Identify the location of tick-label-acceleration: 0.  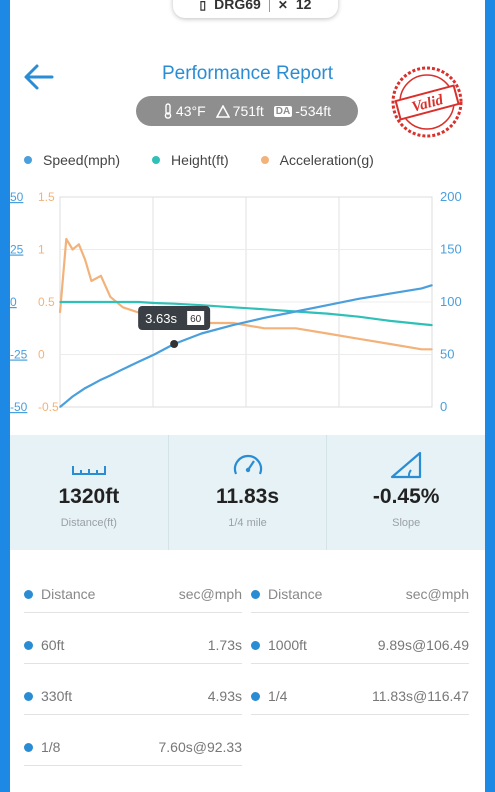
(41, 355).